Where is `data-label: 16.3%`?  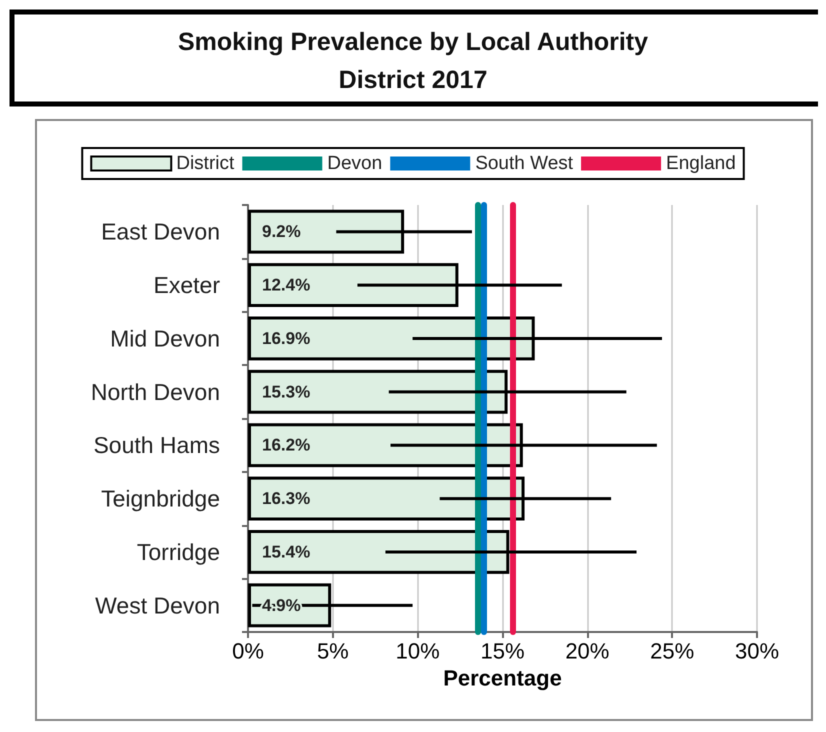
data-label: 16.3% is located at coordinates (286, 498).